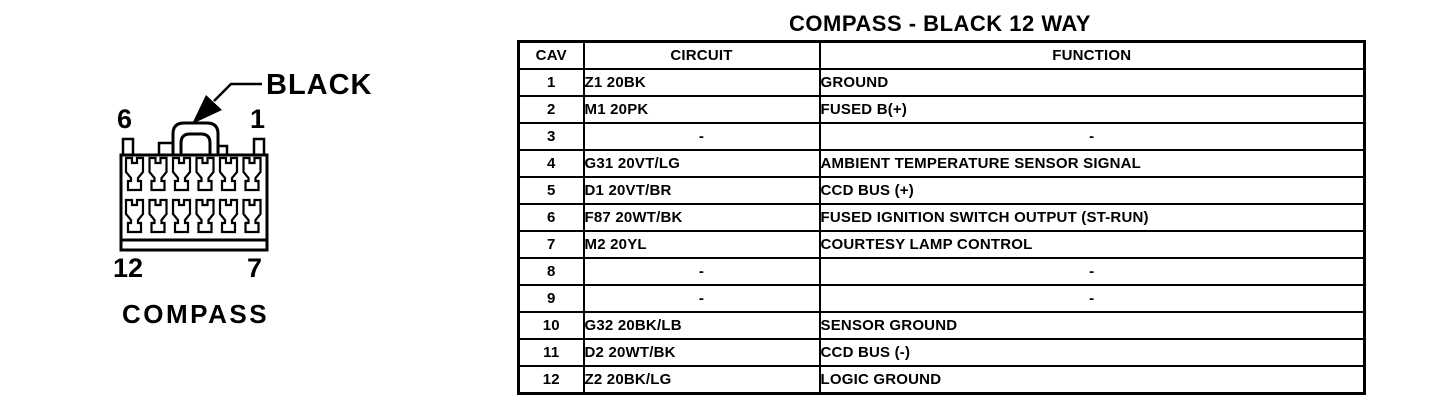 Image resolution: width=1440 pixels, height=418 pixels. What do you see at coordinates (701, 217) in the screenshot?
I see `circuit-cell: F87 20WT/BK` at bounding box center [701, 217].